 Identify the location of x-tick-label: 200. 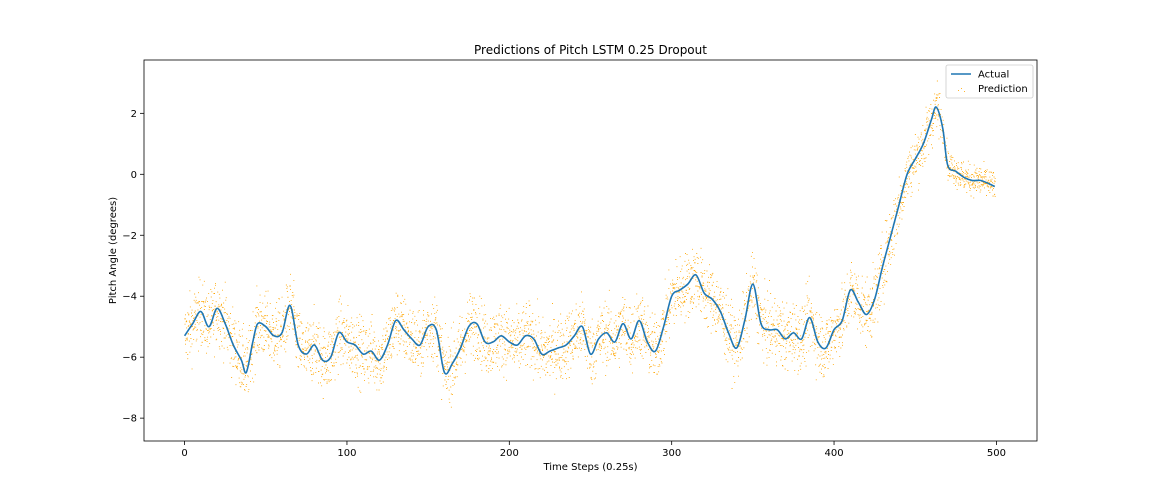
(509, 453).